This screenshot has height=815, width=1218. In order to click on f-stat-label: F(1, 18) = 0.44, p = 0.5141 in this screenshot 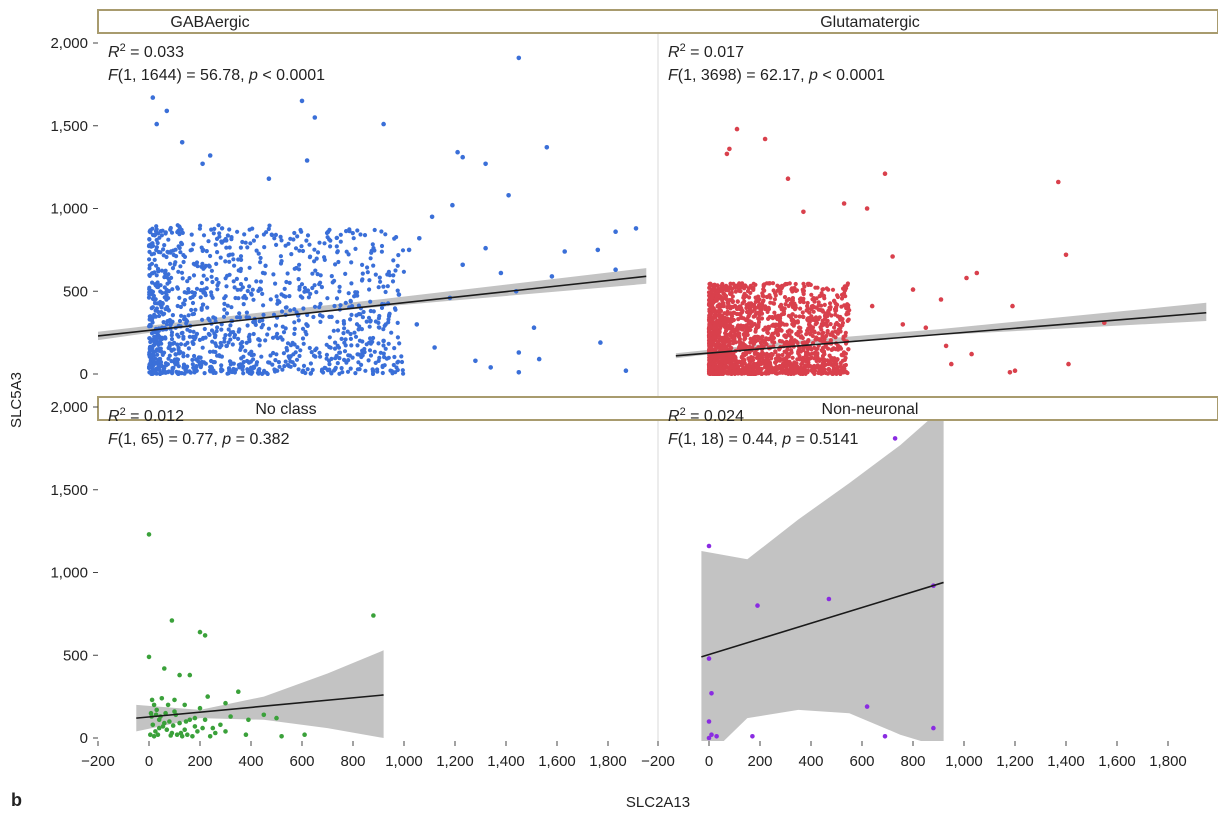, I will do `click(763, 439)`.